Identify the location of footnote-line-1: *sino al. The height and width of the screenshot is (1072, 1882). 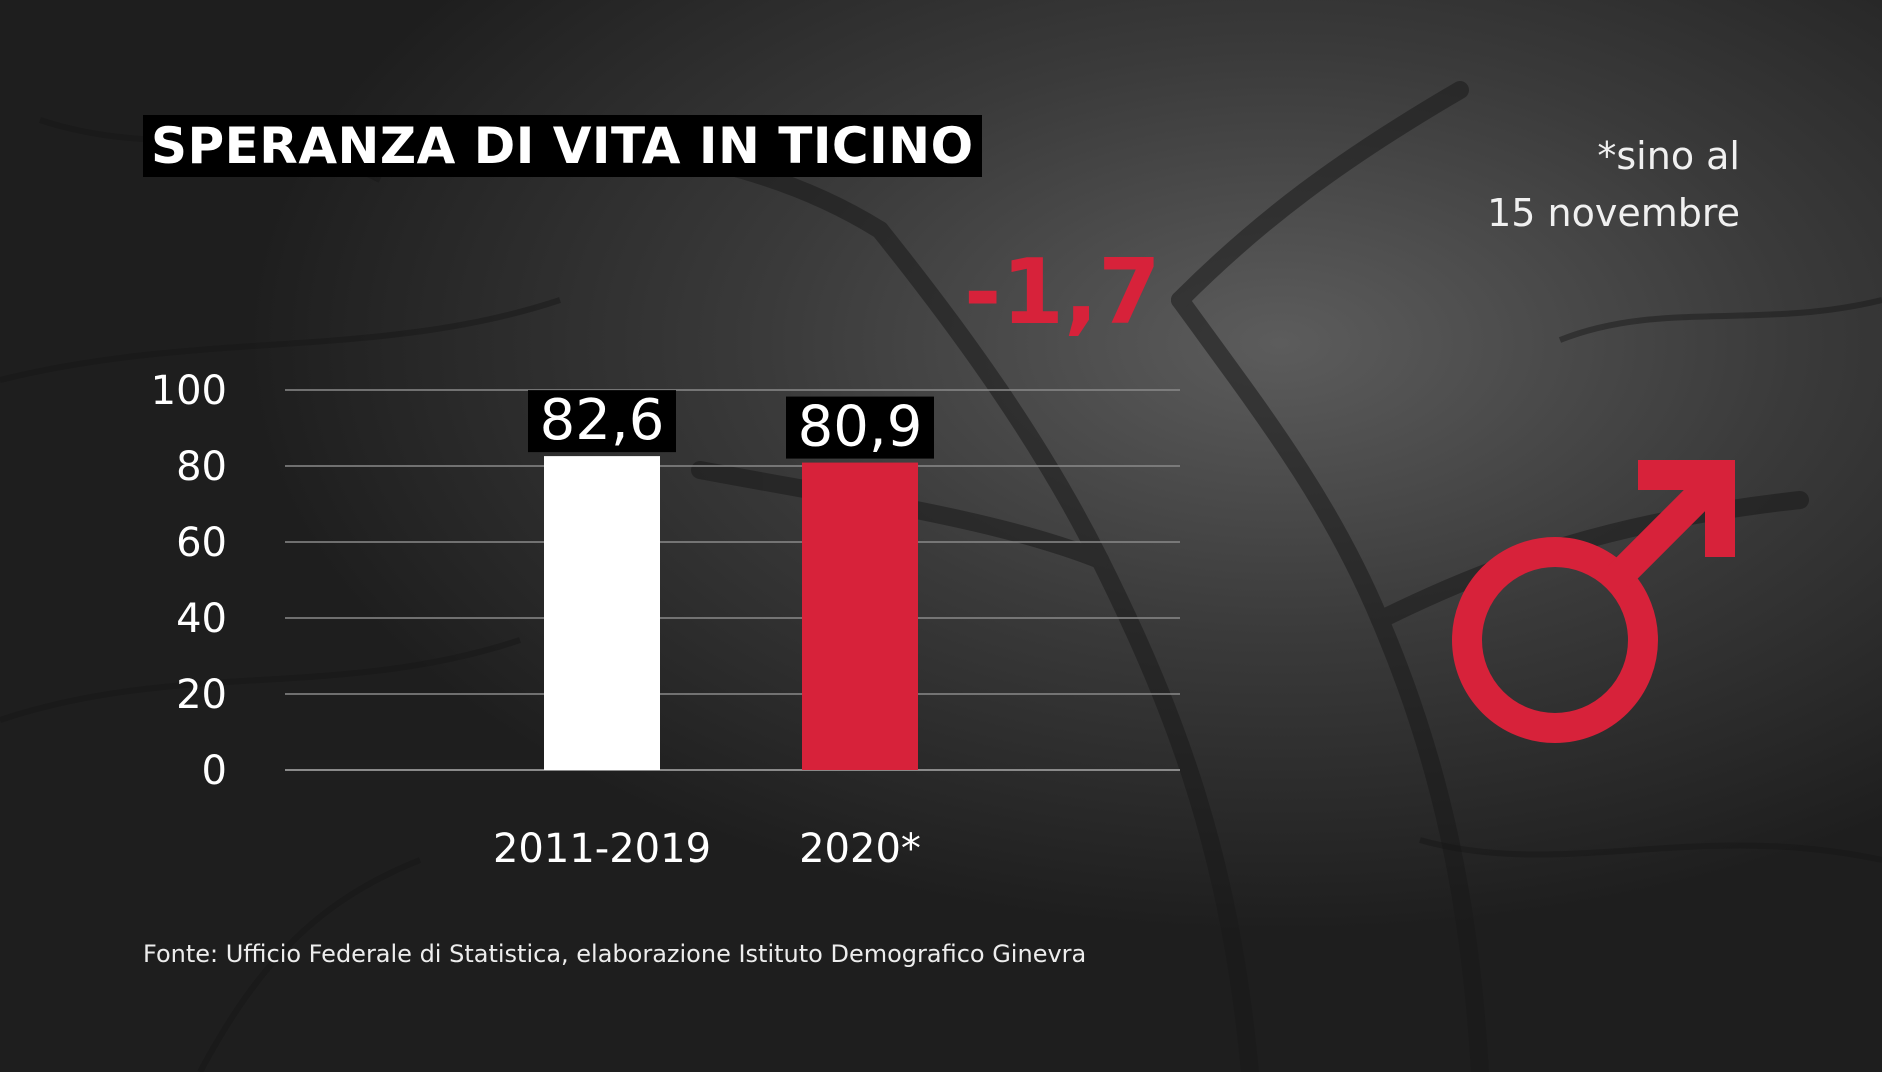
(1668, 156).